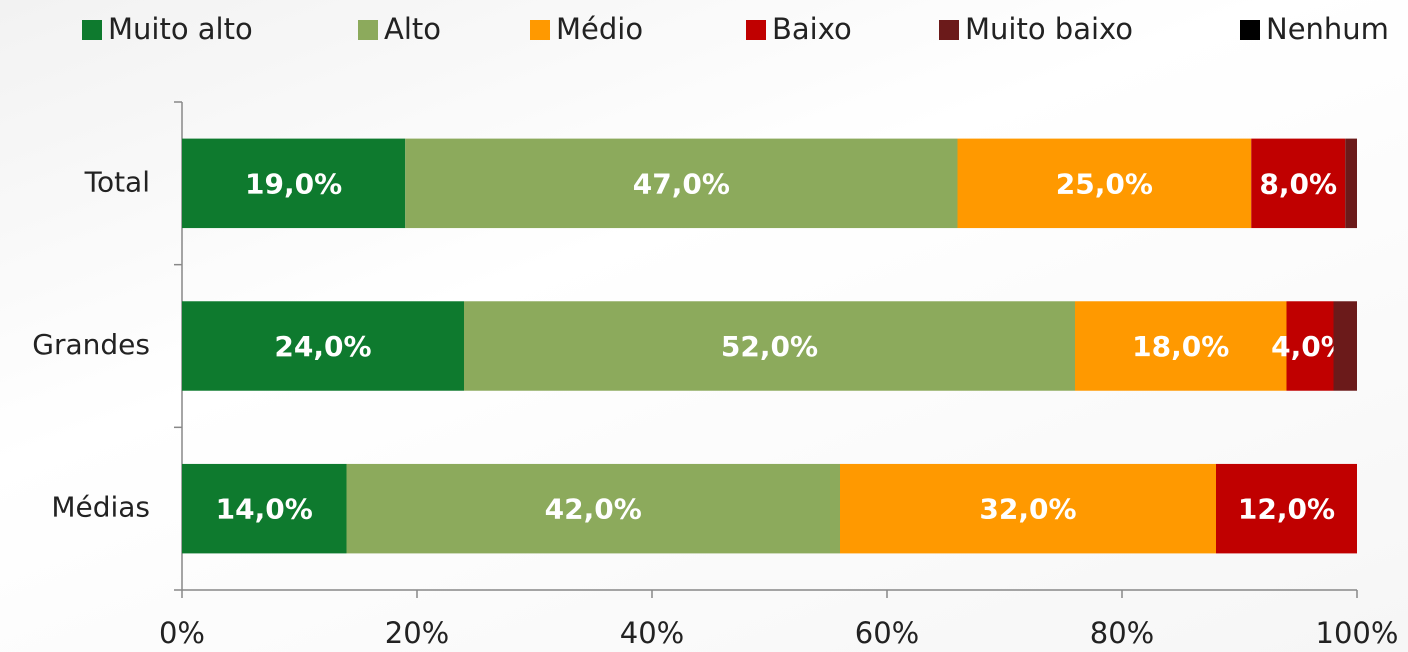 The height and width of the screenshot is (652, 1408). I want to click on value-label: 47,0%, so click(681, 183).